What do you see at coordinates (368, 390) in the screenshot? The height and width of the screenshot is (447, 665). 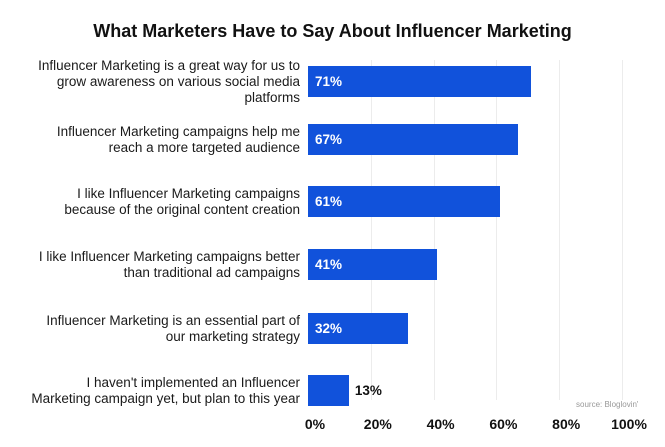 I see `data-label: 13%` at bounding box center [368, 390].